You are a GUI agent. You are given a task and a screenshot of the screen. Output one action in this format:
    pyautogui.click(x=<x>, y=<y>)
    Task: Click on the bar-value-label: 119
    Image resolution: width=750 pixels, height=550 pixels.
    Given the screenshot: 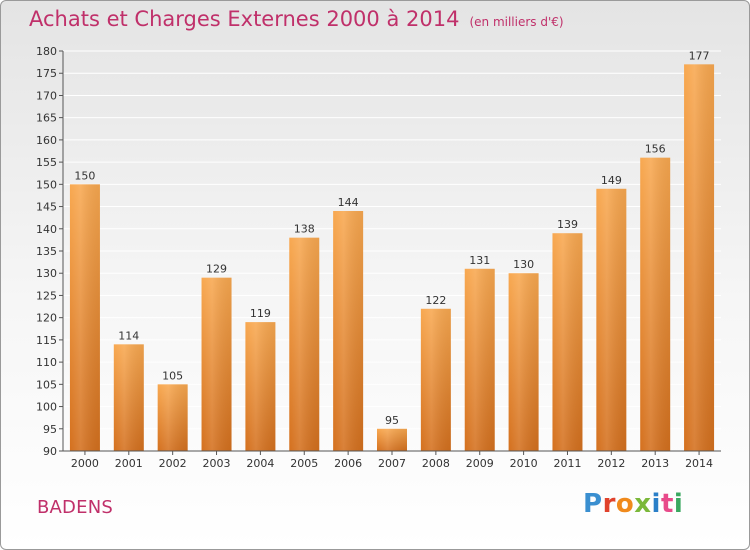 What is the action you would take?
    pyautogui.click(x=260, y=313)
    